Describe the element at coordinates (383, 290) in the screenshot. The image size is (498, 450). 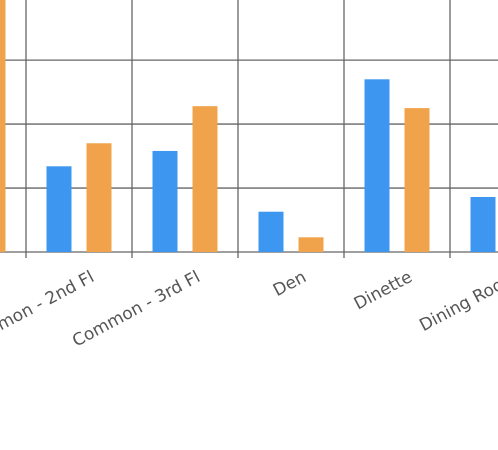
I see `x-tick-label: Dinette` at that location.